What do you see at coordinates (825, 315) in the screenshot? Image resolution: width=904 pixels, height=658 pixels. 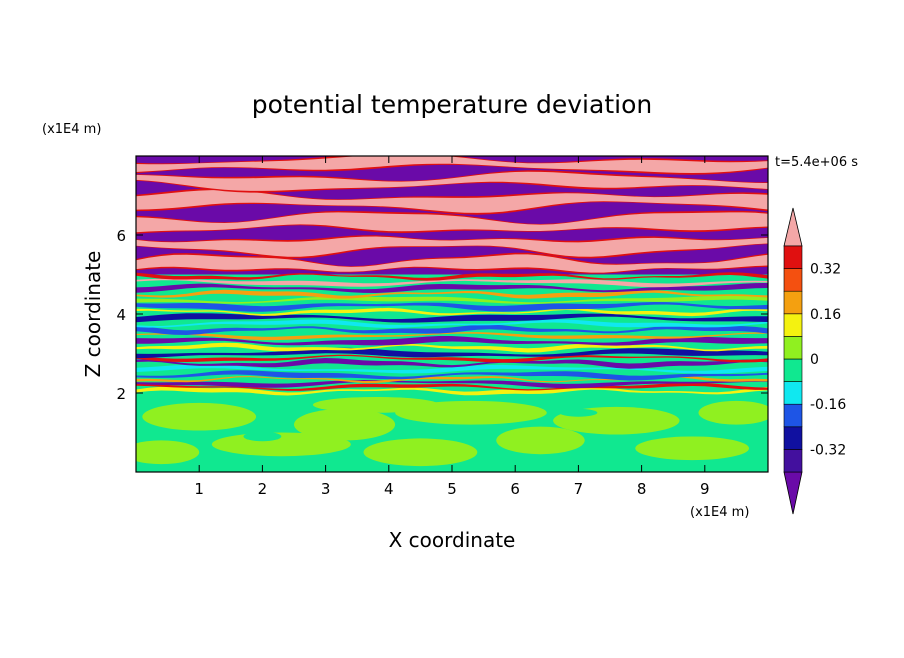 I see `colorbar-tick-label: 0.16` at bounding box center [825, 315].